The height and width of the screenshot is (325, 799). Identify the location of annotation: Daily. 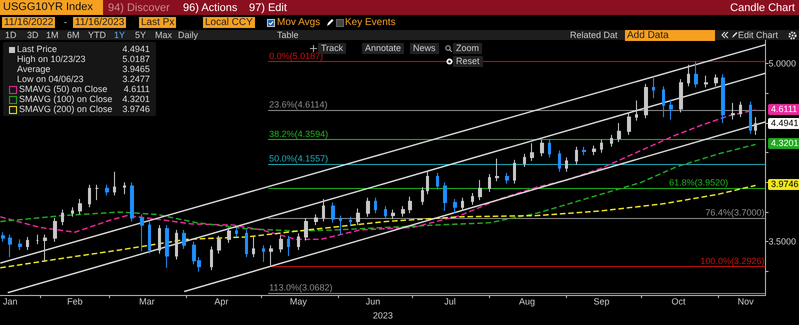
(188, 35).